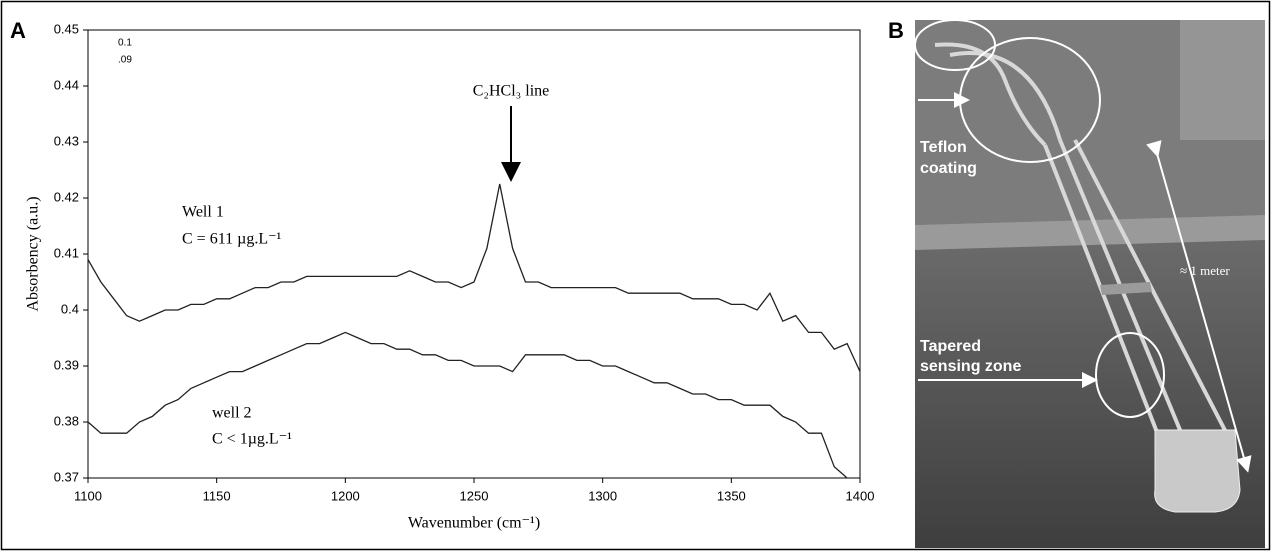 This screenshot has width=1271, height=556. I want to click on panel-label: A, so click(18, 30).